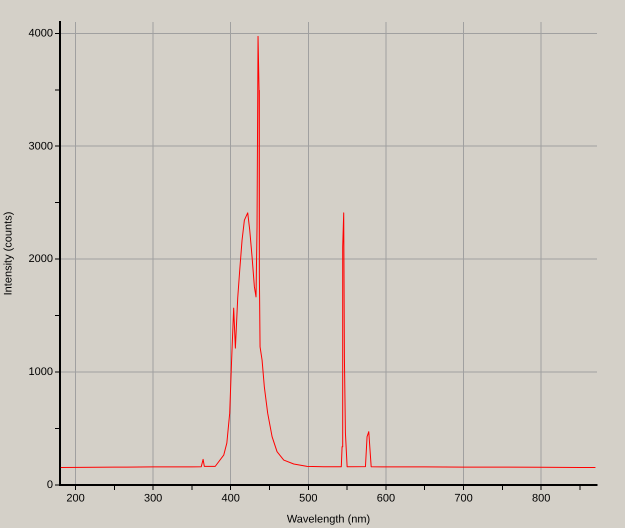 The width and height of the screenshot is (625, 528). Describe the element at coordinates (8, 254) in the screenshot. I see `y-axis-title: Intensity (counts)` at that location.